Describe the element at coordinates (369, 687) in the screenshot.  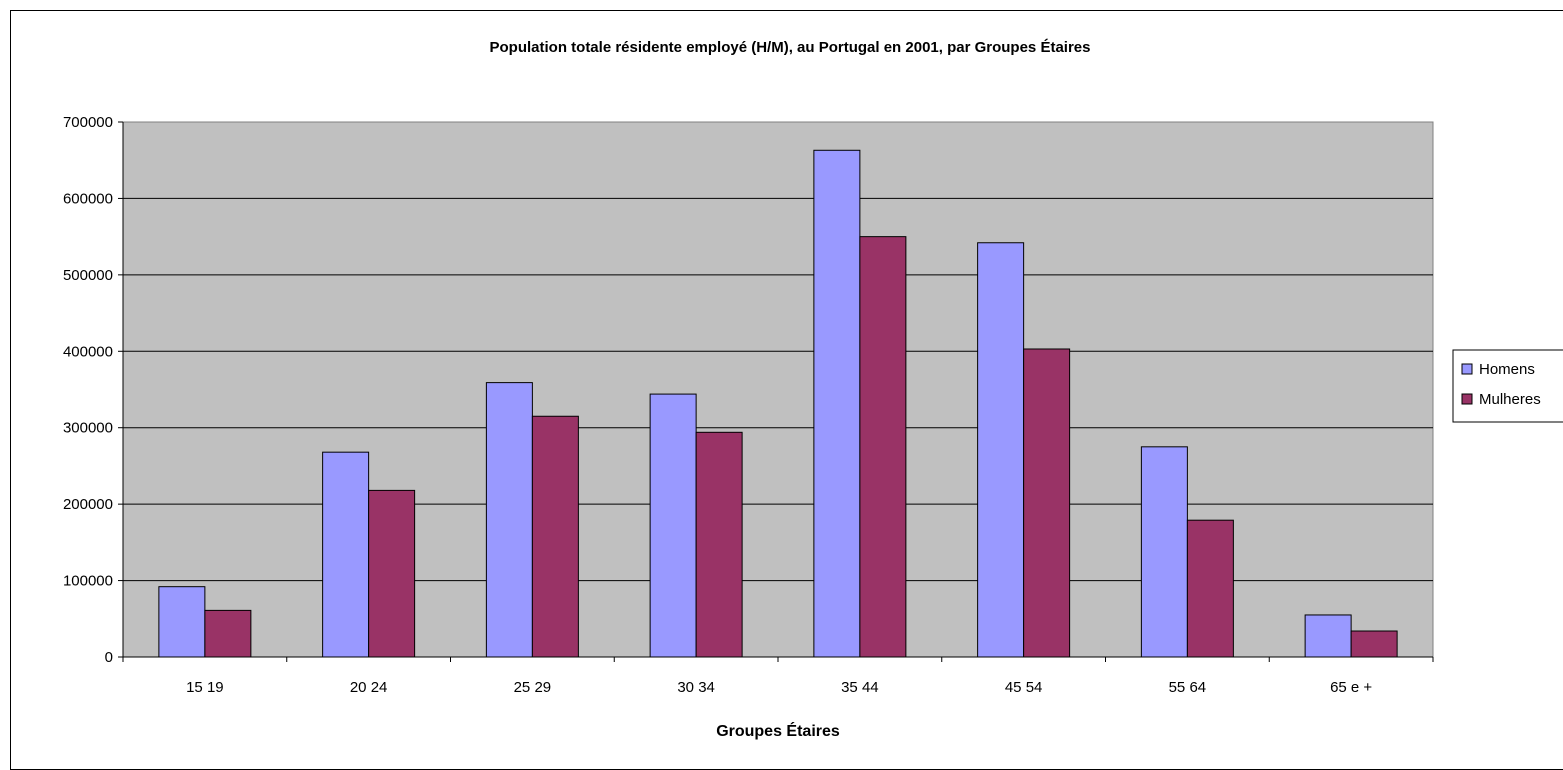
I see `x-tick-label: 20 24` at that location.